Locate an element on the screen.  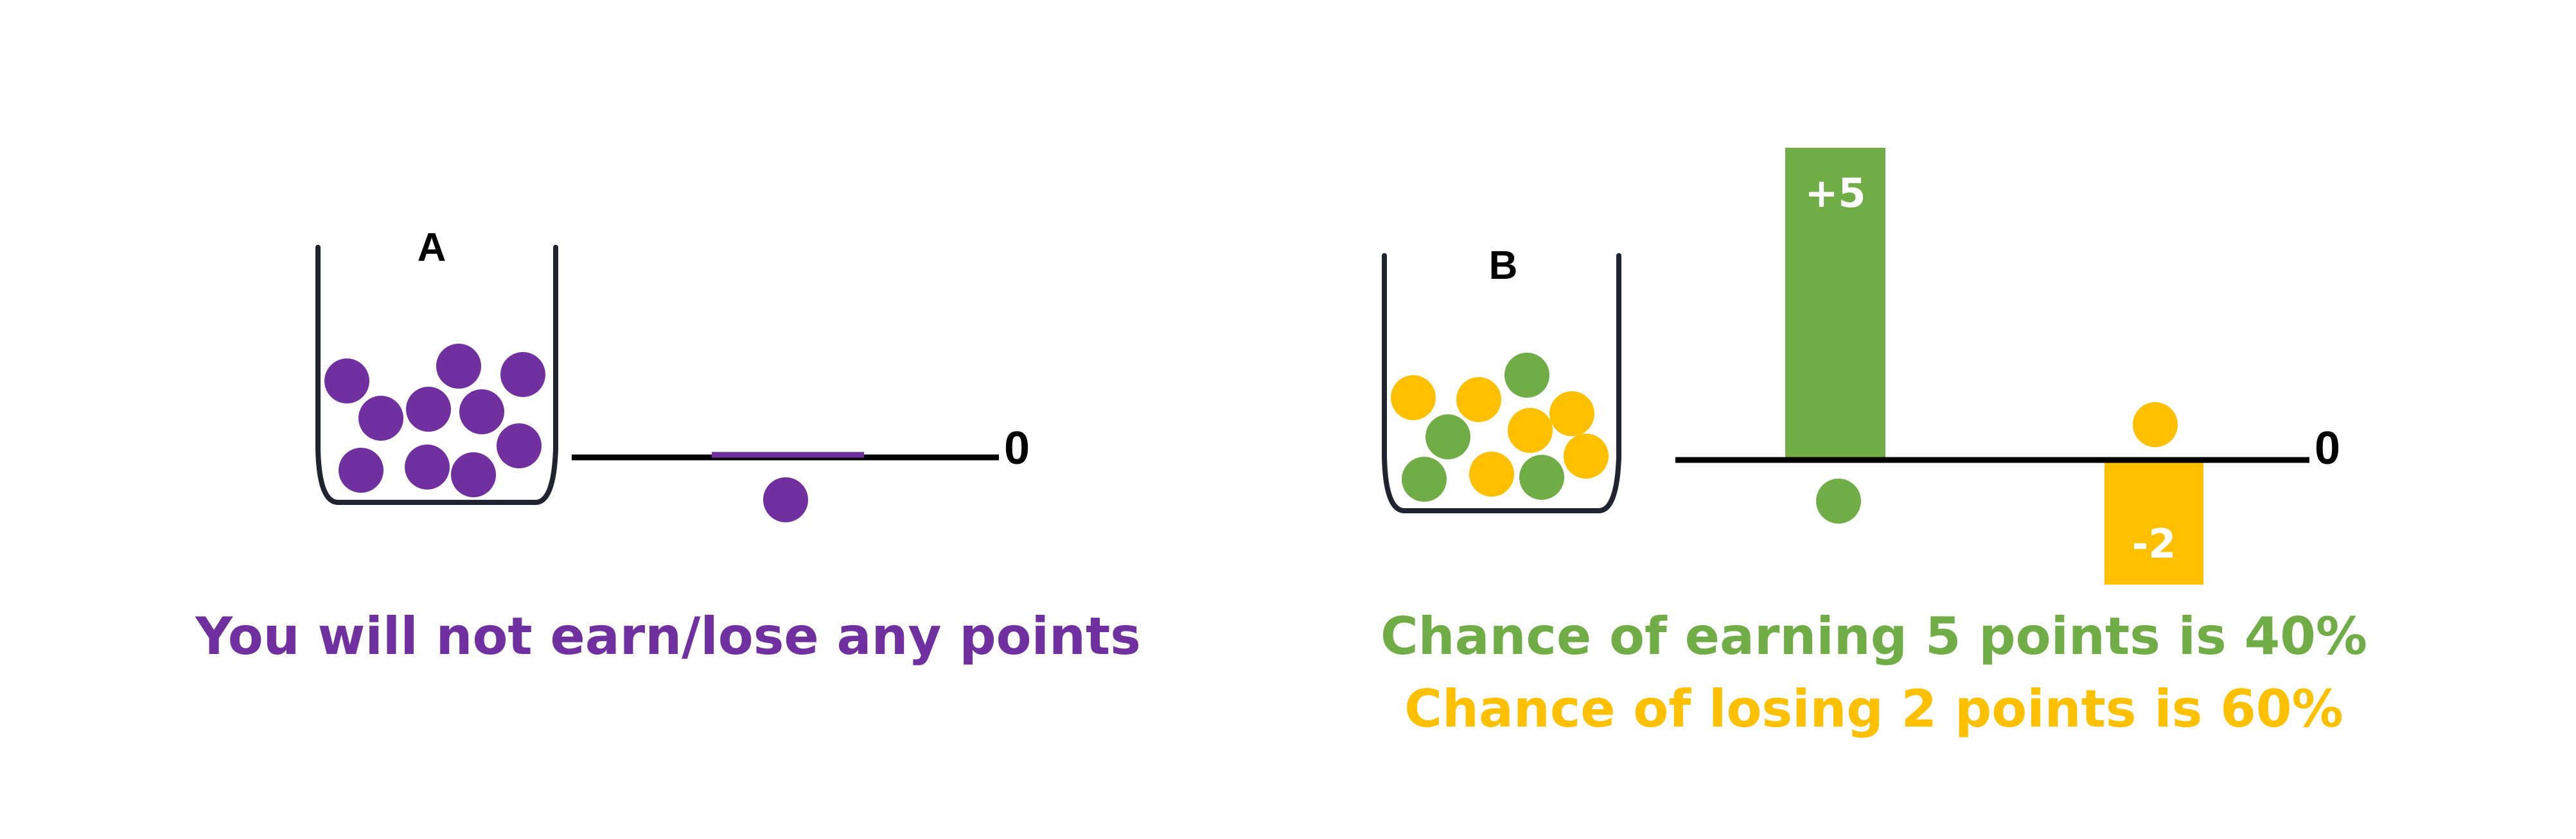
option-b-loss-caption: Chance of losing 2 points is 60% is located at coordinates (1873, 709).